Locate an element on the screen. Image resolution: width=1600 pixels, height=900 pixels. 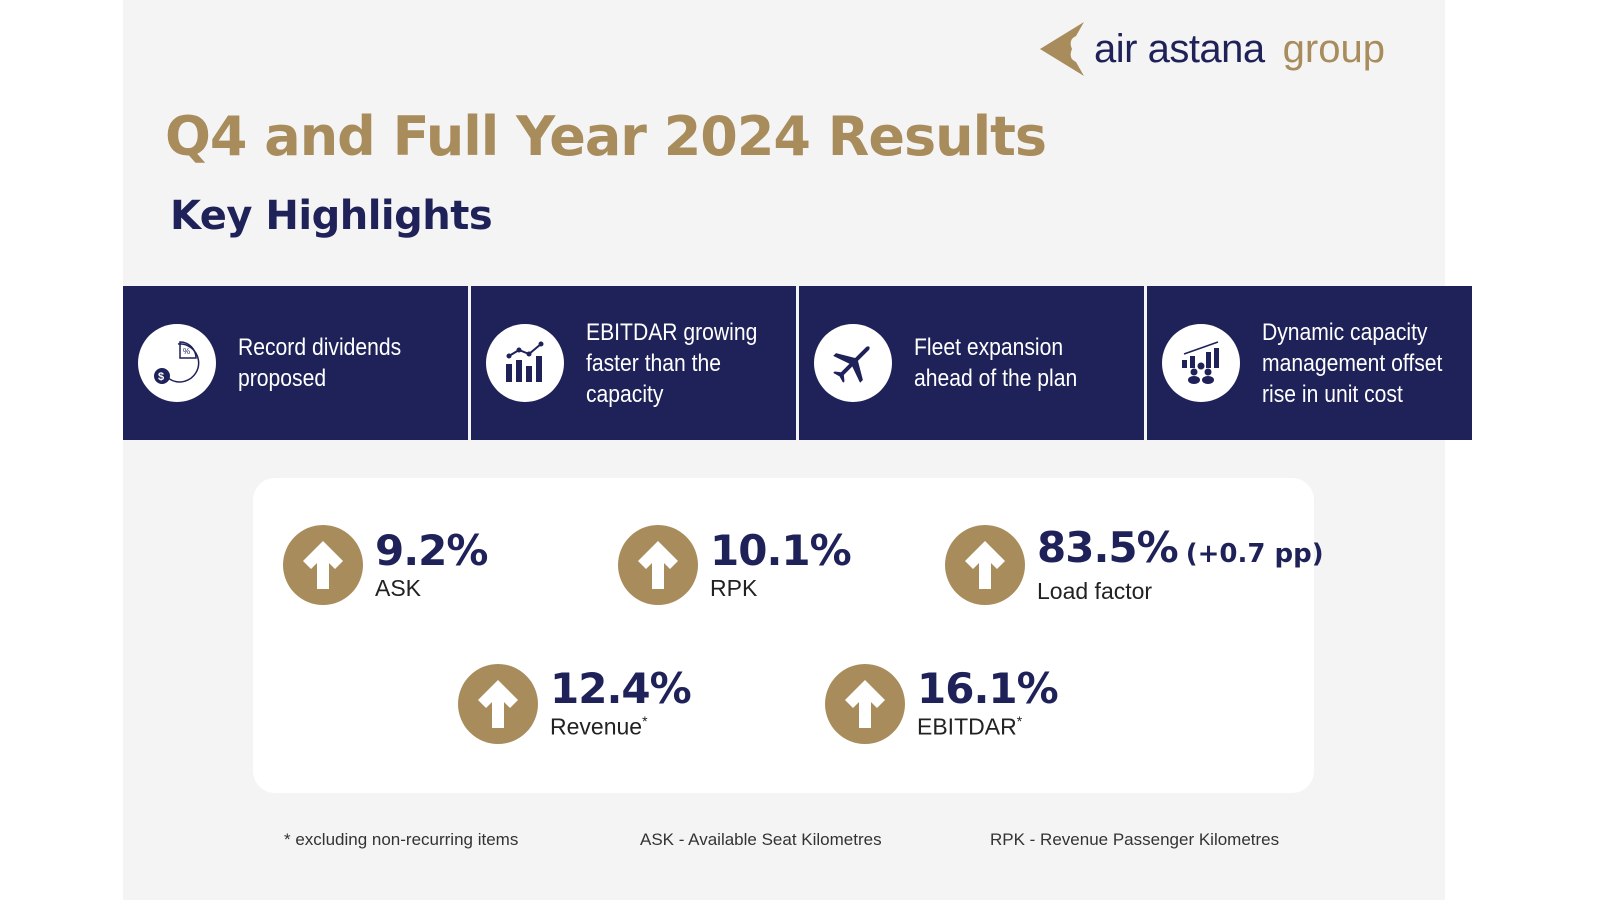
highlight-dividends: % $ Record dividends proposed is located at coordinates (295, 363).